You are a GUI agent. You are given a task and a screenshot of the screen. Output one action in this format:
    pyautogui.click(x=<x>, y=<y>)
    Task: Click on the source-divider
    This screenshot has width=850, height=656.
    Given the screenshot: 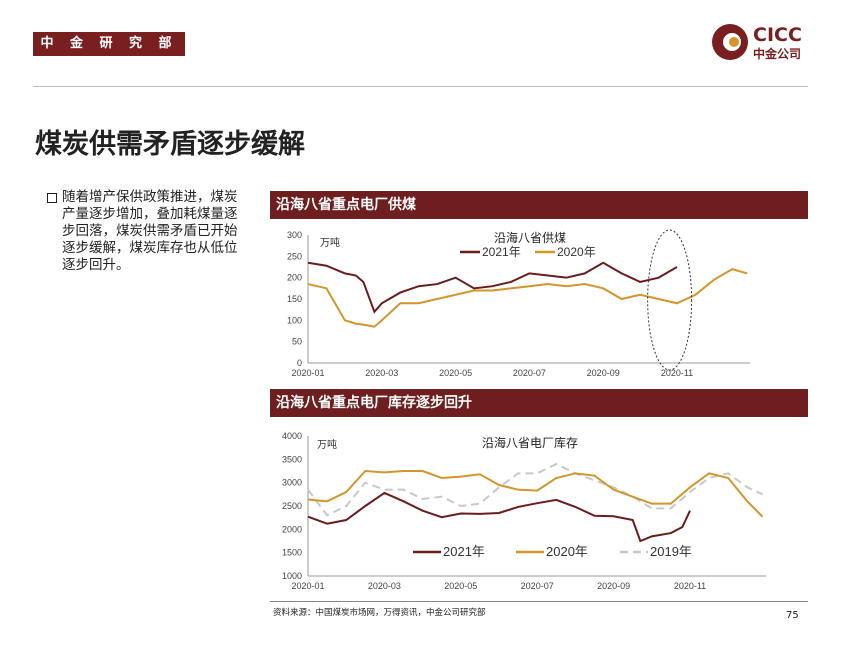 What is the action you would take?
    pyautogui.click(x=539, y=601)
    